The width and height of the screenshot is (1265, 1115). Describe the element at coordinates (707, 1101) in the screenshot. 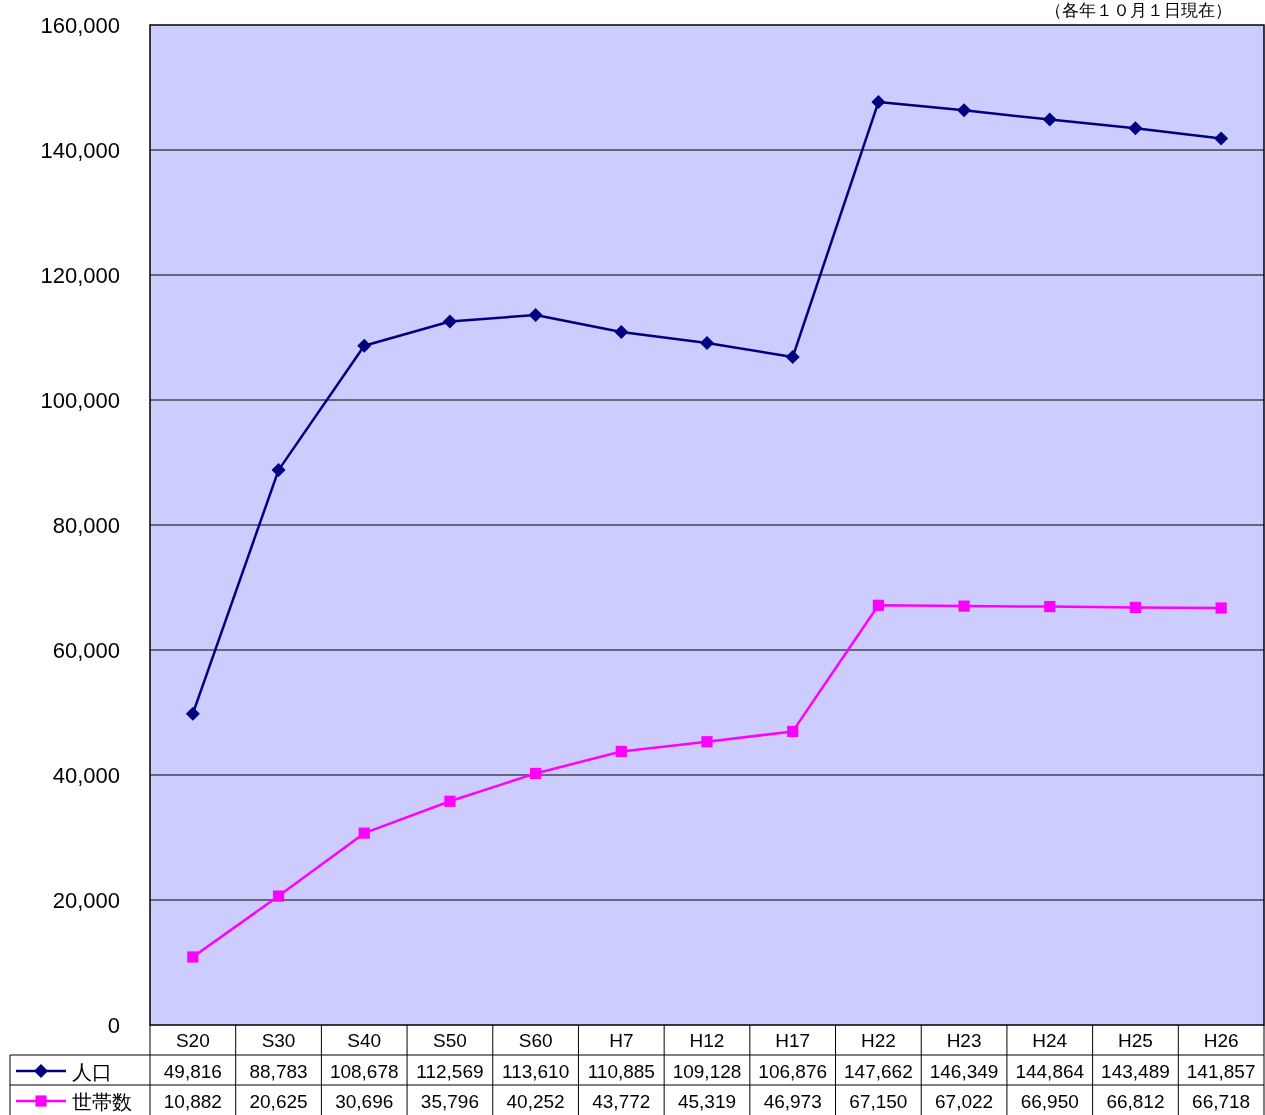

I see `data-label: 45,319` at that location.